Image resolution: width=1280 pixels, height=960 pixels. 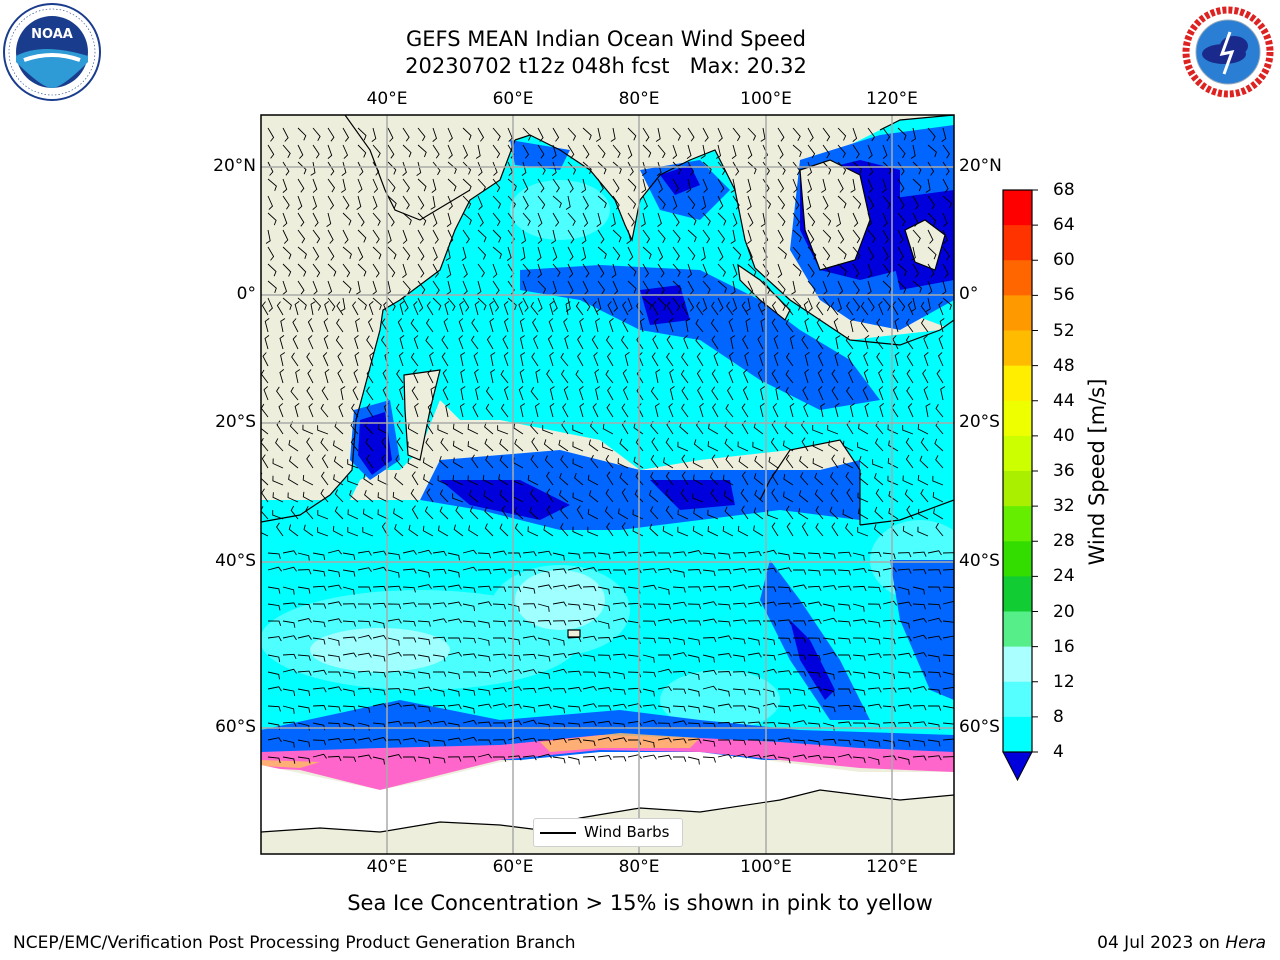 What do you see at coordinates (1064, 681) in the screenshot?
I see `colorbar-tick-label: 12` at bounding box center [1064, 681].